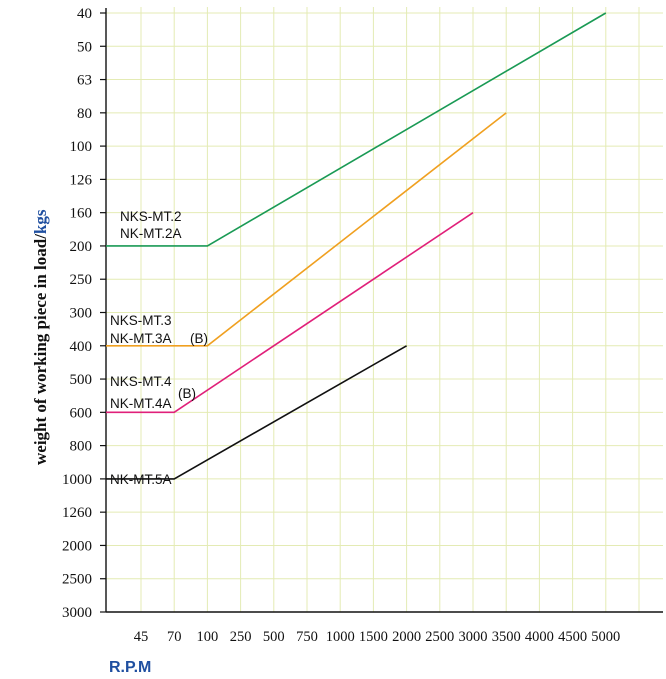 This screenshot has width=666, height=679. Describe the element at coordinates (40, 349) in the screenshot. I see `y-axis-label-text: weight of working piece in load/` at that location.